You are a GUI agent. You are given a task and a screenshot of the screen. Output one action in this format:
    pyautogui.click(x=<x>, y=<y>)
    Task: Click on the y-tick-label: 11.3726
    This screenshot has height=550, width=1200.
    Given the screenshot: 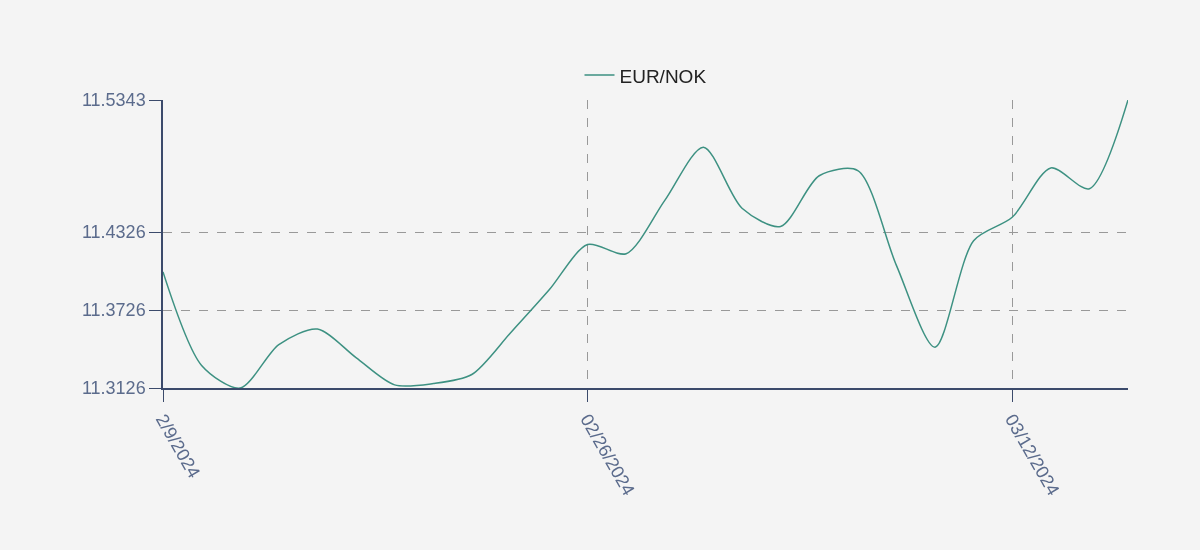 What is the action you would take?
    pyautogui.click(x=113, y=310)
    